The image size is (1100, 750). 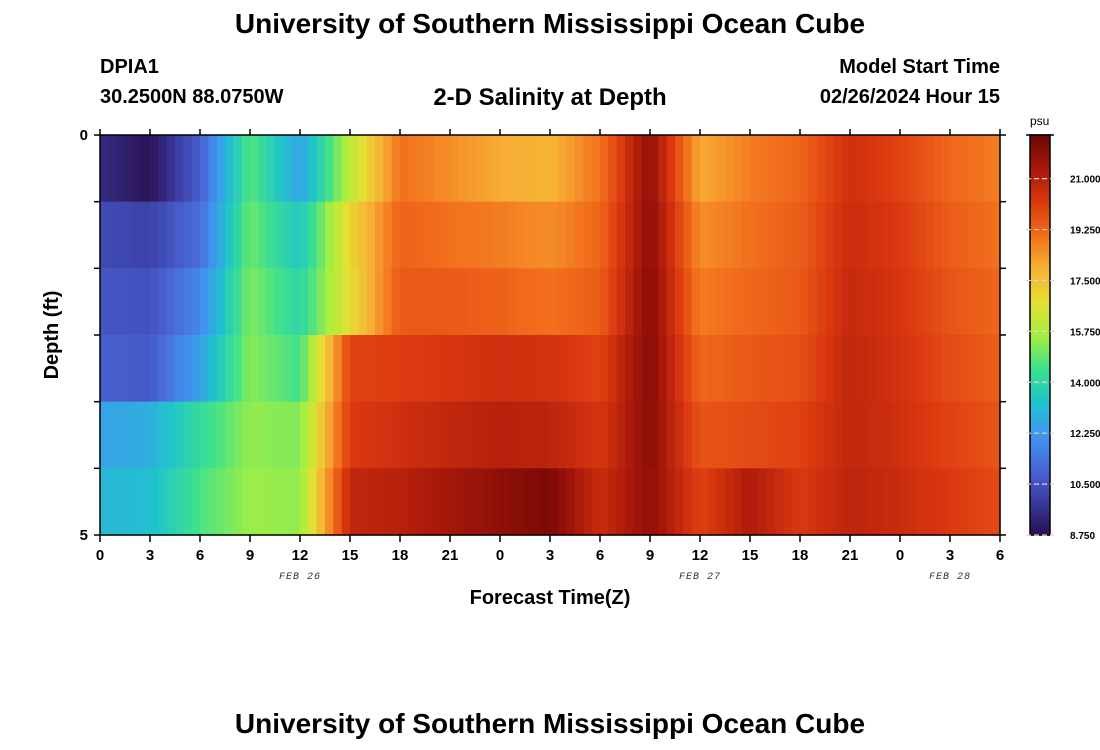 I want to click on y-tick-label: 0, so click(x=84, y=135).